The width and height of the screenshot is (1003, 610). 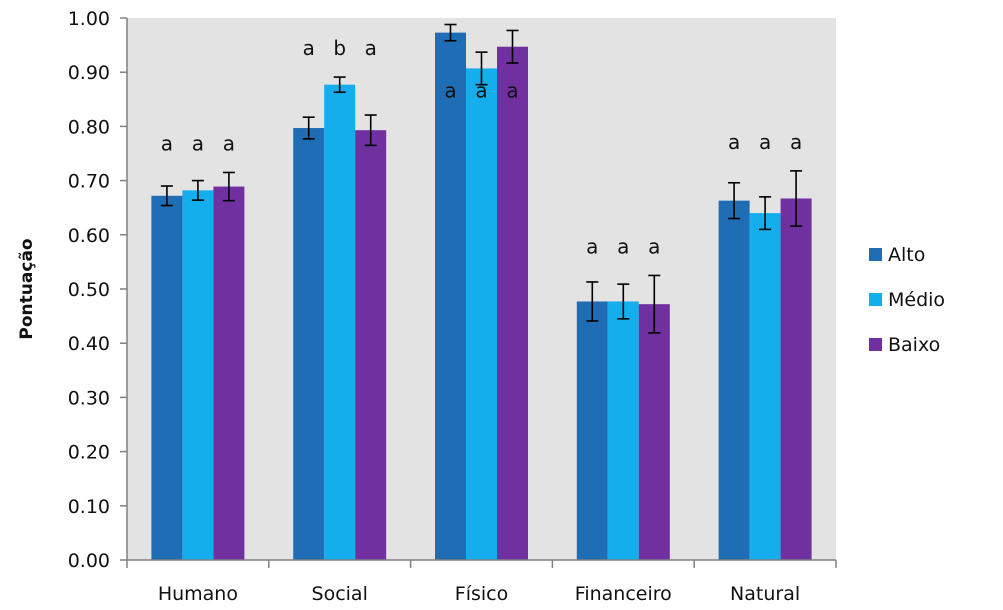 What do you see at coordinates (89, 73) in the screenshot?
I see `y-tick-label: 0.90` at bounding box center [89, 73].